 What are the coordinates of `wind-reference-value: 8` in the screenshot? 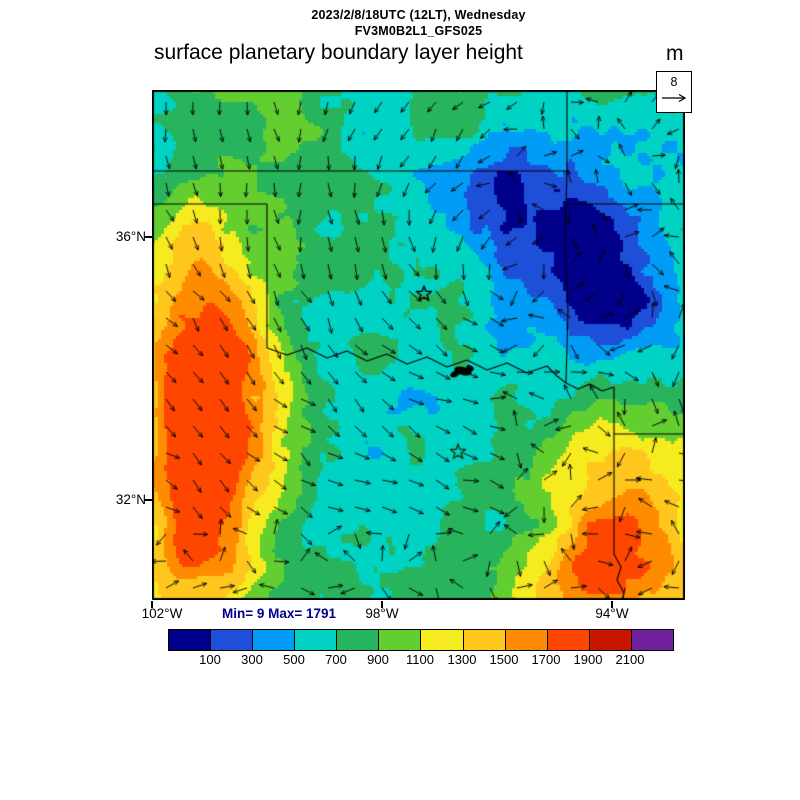 It's located at (674, 82).